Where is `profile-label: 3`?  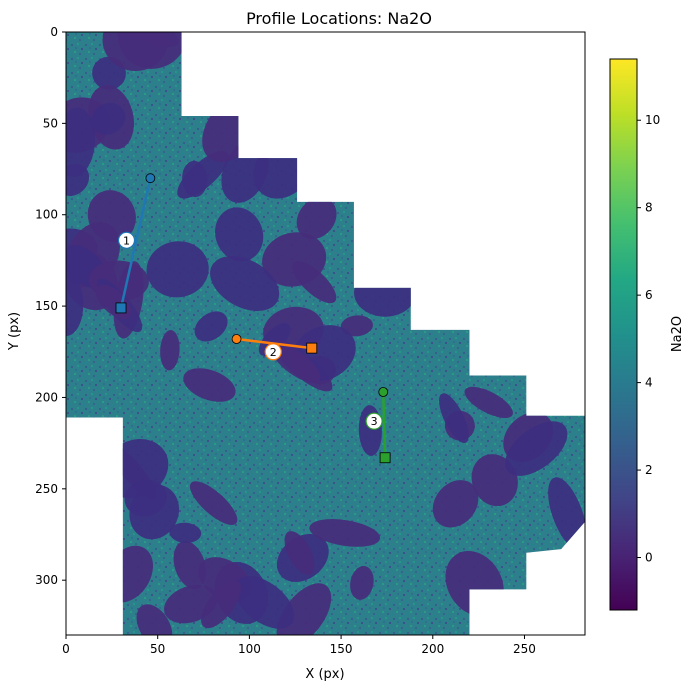
profile-label: 3 is located at coordinates (374, 421).